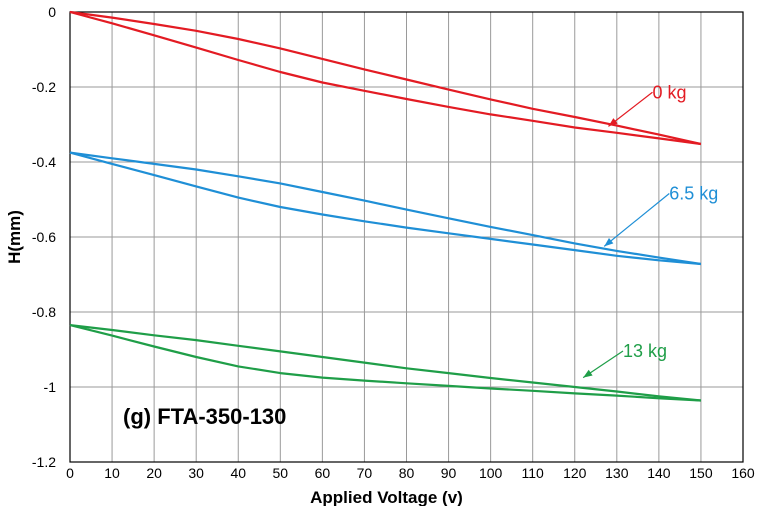 This screenshot has height=506, width=765. What do you see at coordinates (52, 12) in the screenshot?
I see `y-tick-label: 0` at bounding box center [52, 12].